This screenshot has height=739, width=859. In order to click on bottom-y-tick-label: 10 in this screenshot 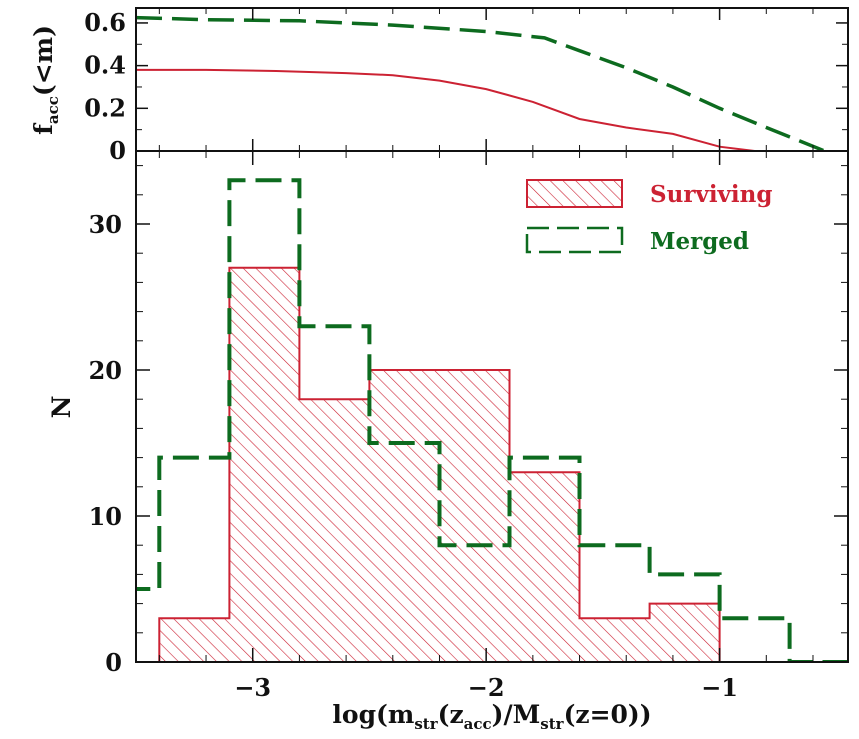, I will do `click(105, 516)`.